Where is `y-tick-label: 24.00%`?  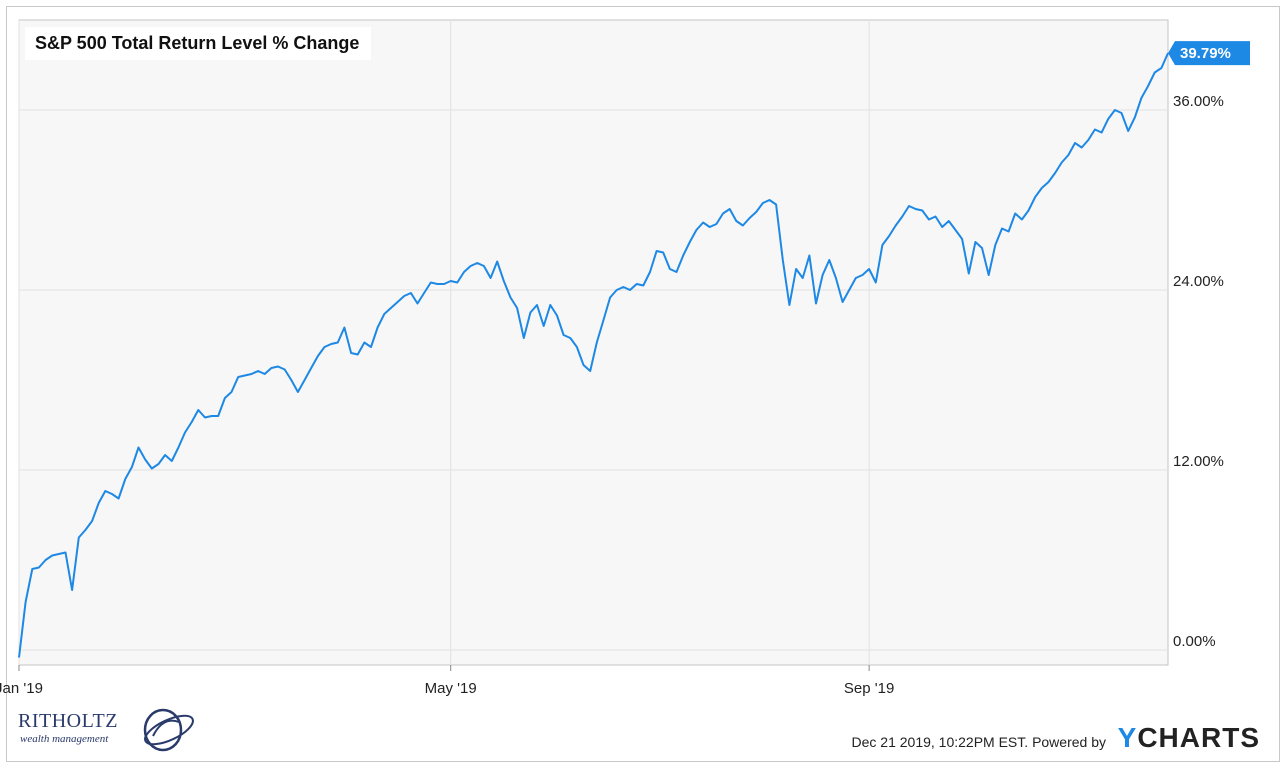
y-tick-label: 24.00% is located at coordinates (1198, 281).